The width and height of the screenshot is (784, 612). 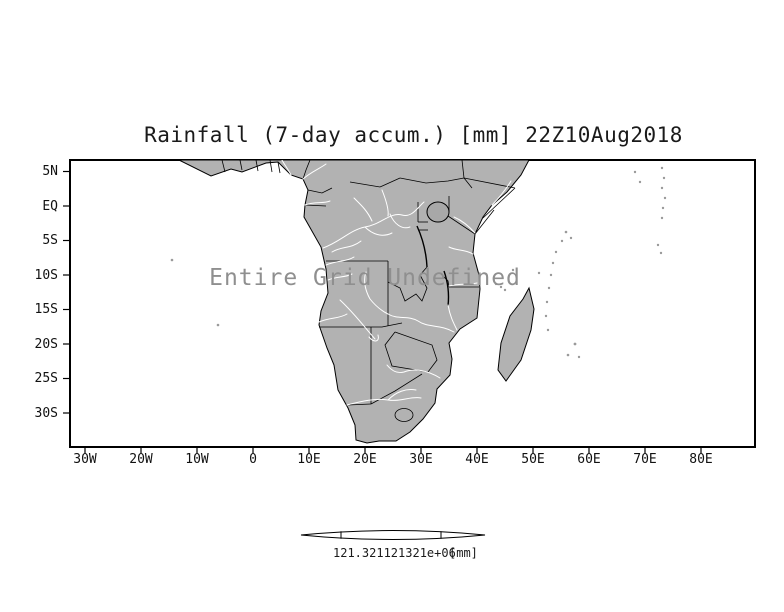 I want to click on y-tick-label-20s: 20S, so click(x=46, y=344).